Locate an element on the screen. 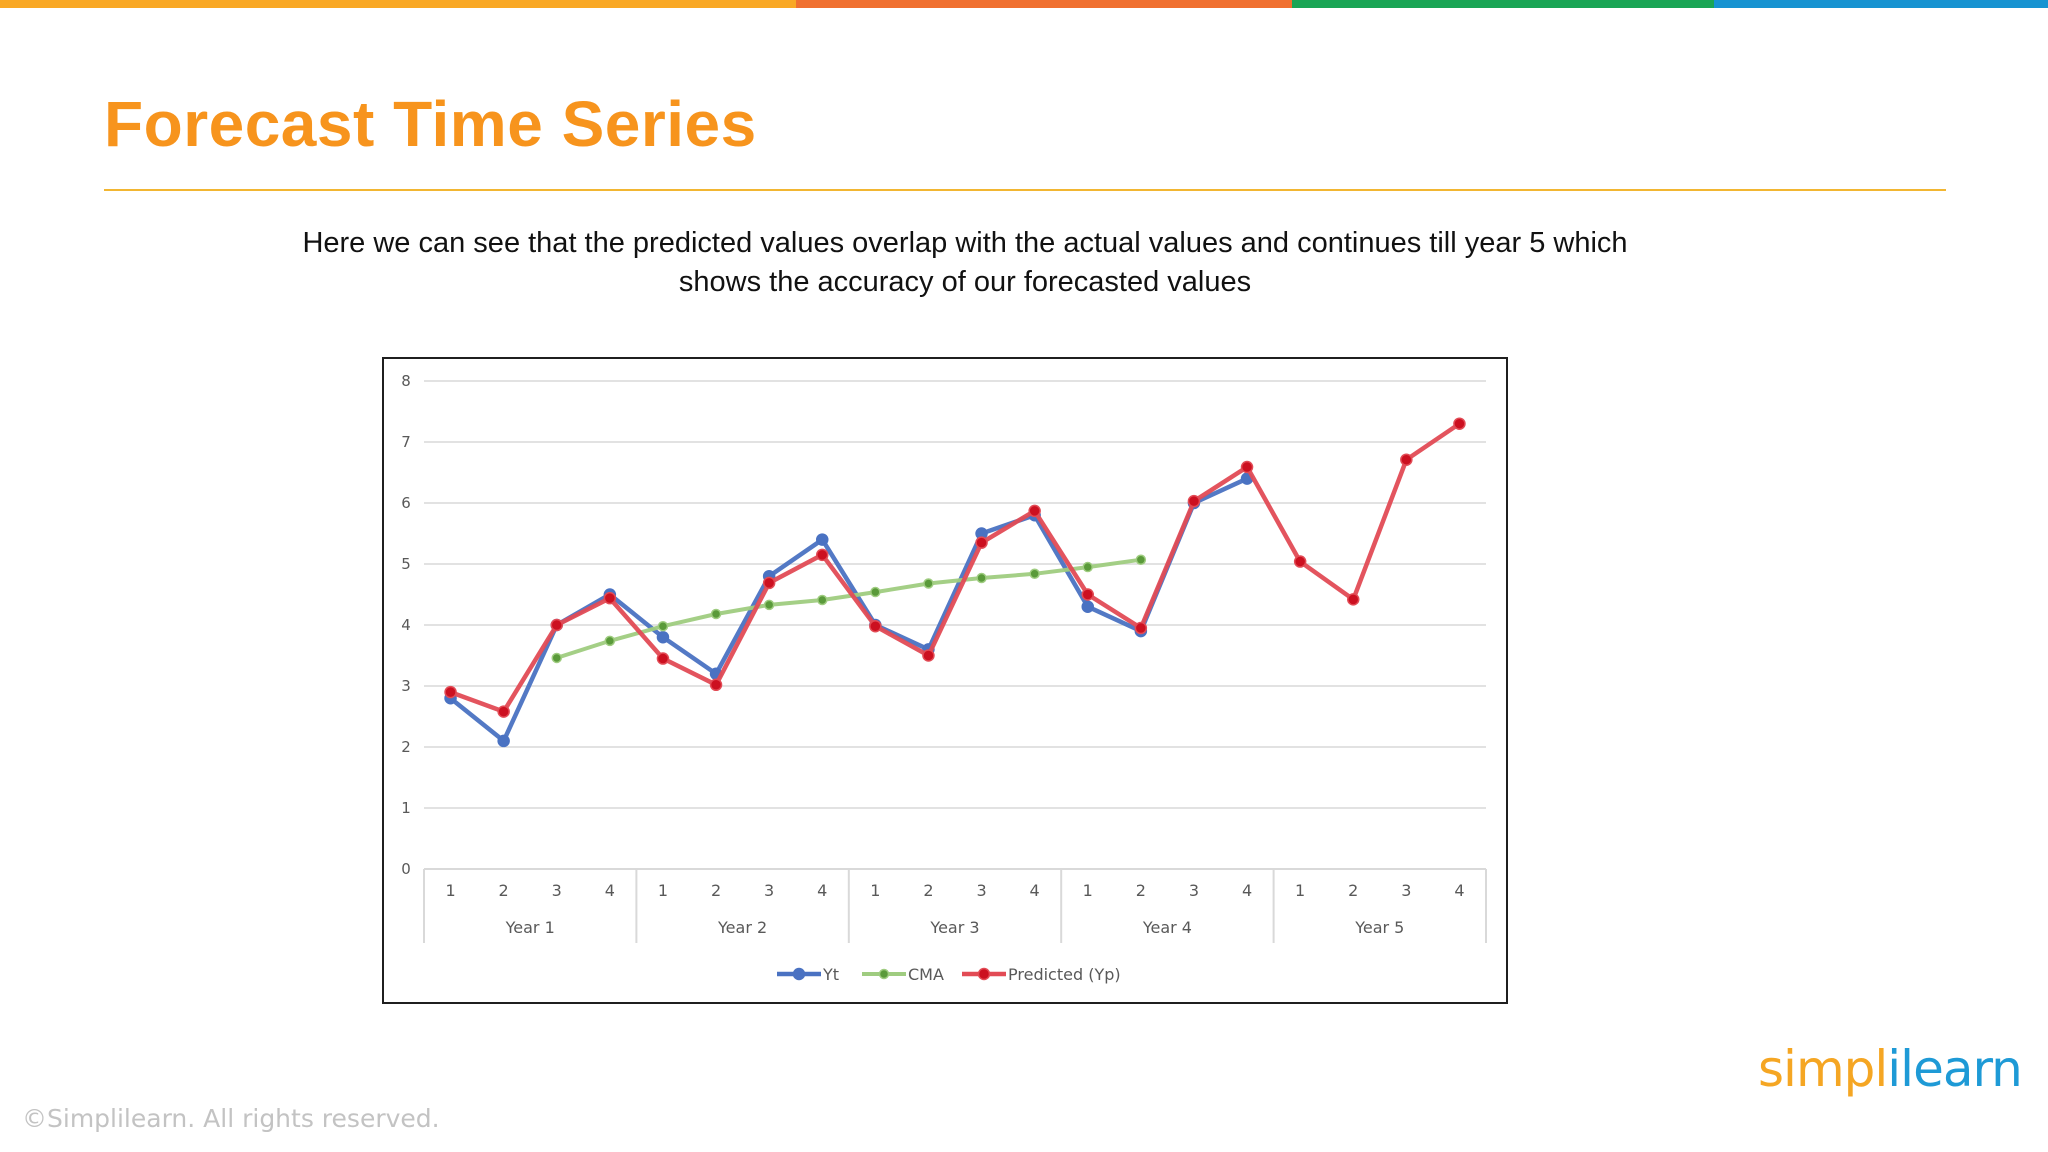 This screenshot has height=1152, width=2048. legend-marker-pred is located at coordinates (984, 974).